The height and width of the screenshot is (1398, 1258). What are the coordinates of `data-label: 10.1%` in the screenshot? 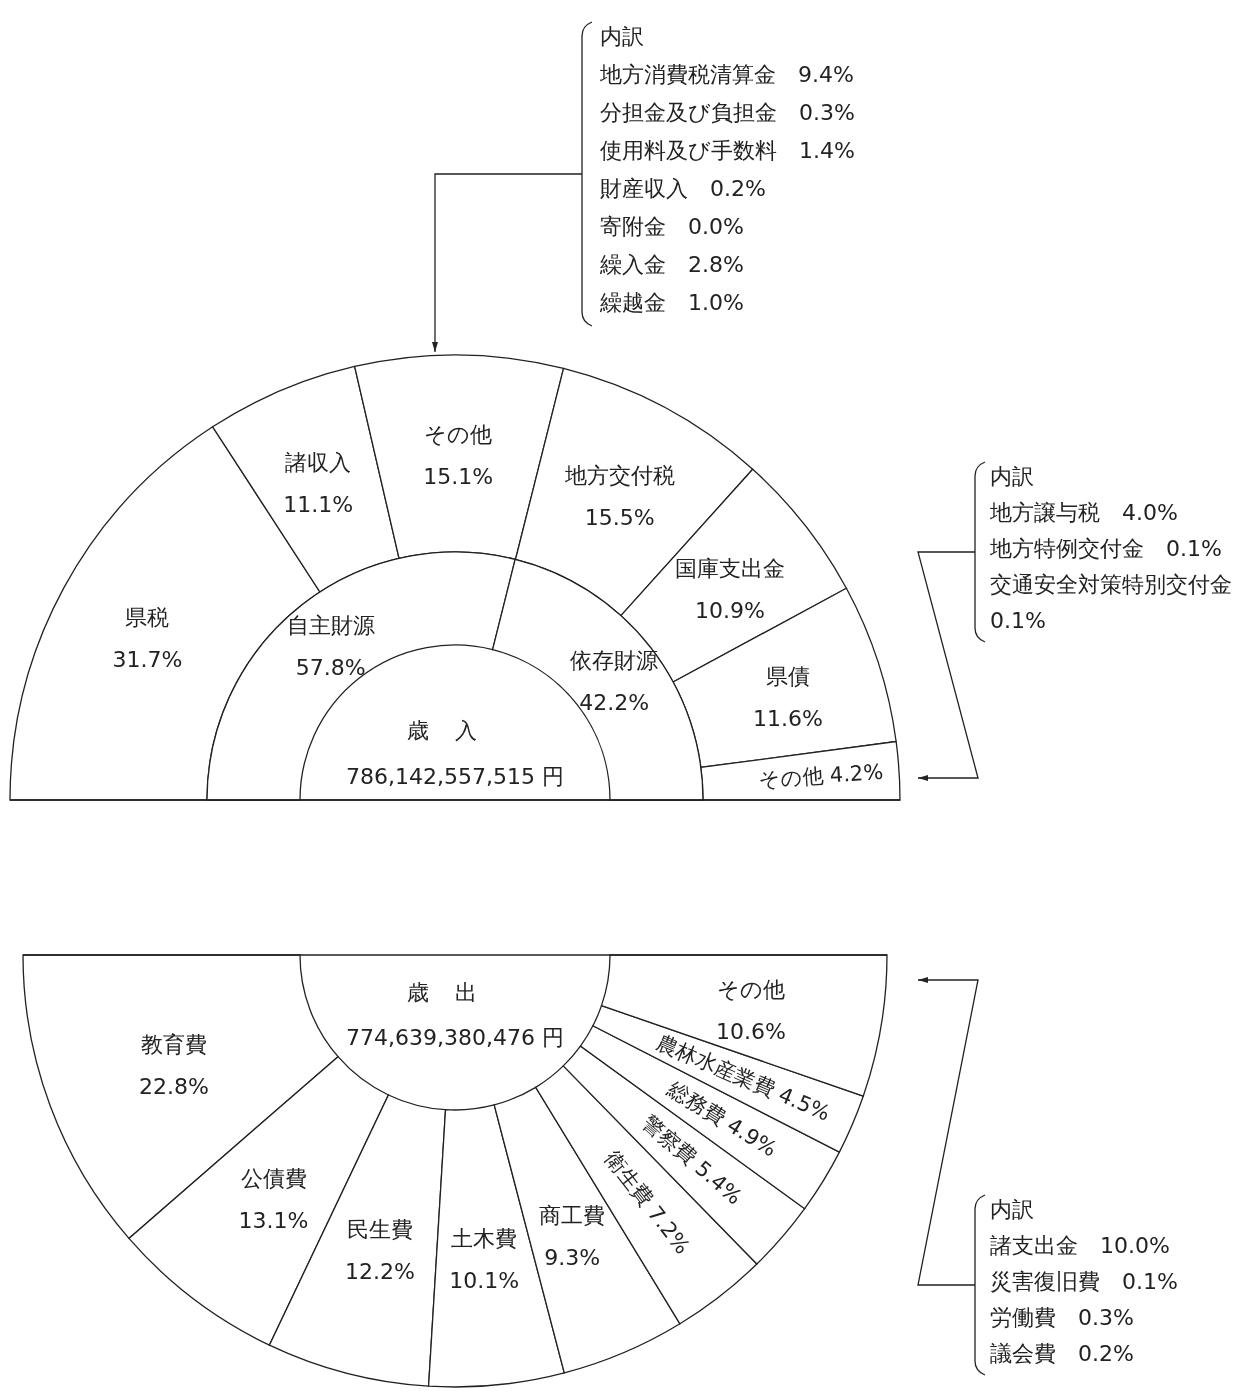 It's located at (484, 1280).